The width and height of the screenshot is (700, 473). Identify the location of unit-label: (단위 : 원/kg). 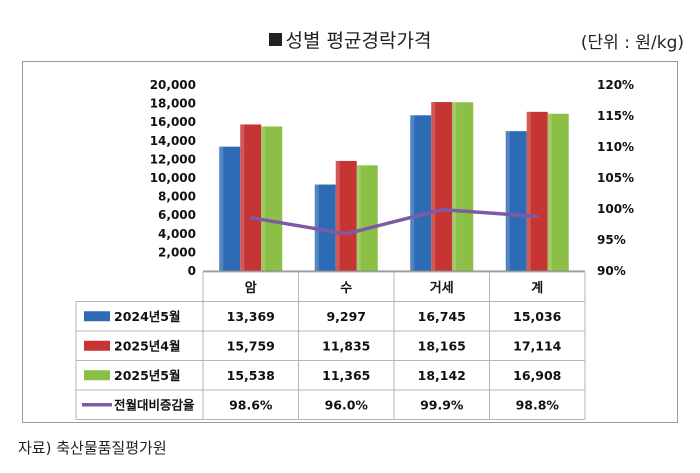
(632, 43).